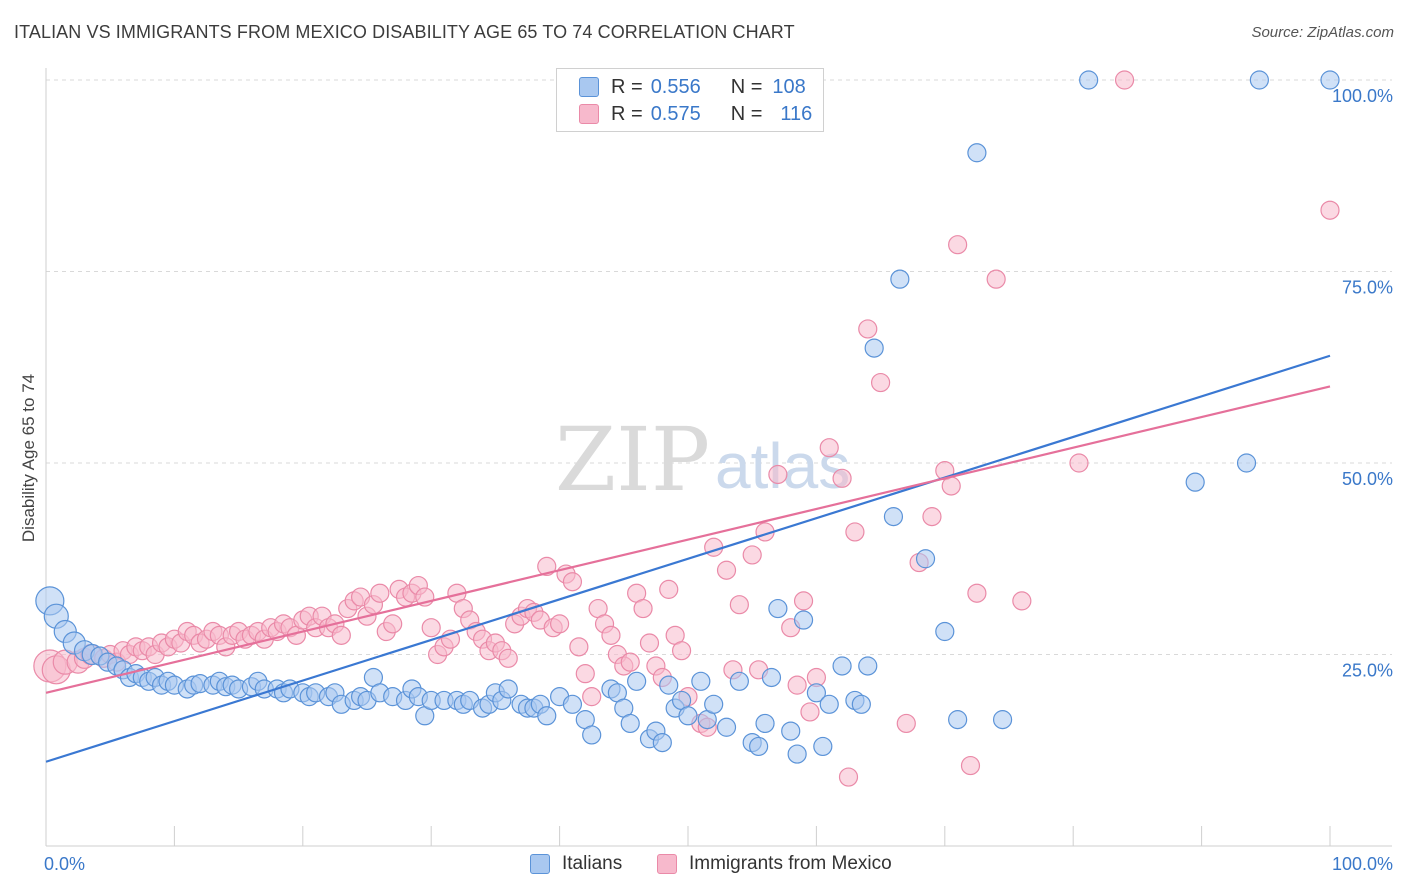 This screenshot has width=1406, height=892. Describe the element at coordinates (589, 87) in the screenshot. I see `legend-swatch-italians` at that location.